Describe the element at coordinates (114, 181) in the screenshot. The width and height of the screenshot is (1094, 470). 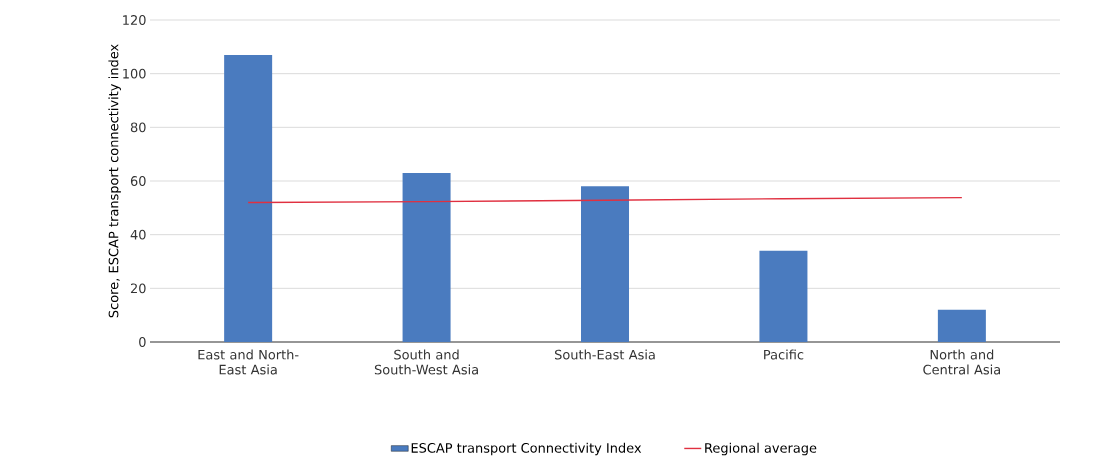
I see `y-axis-title: Score, ESCAP transport connectivity index` at that location.